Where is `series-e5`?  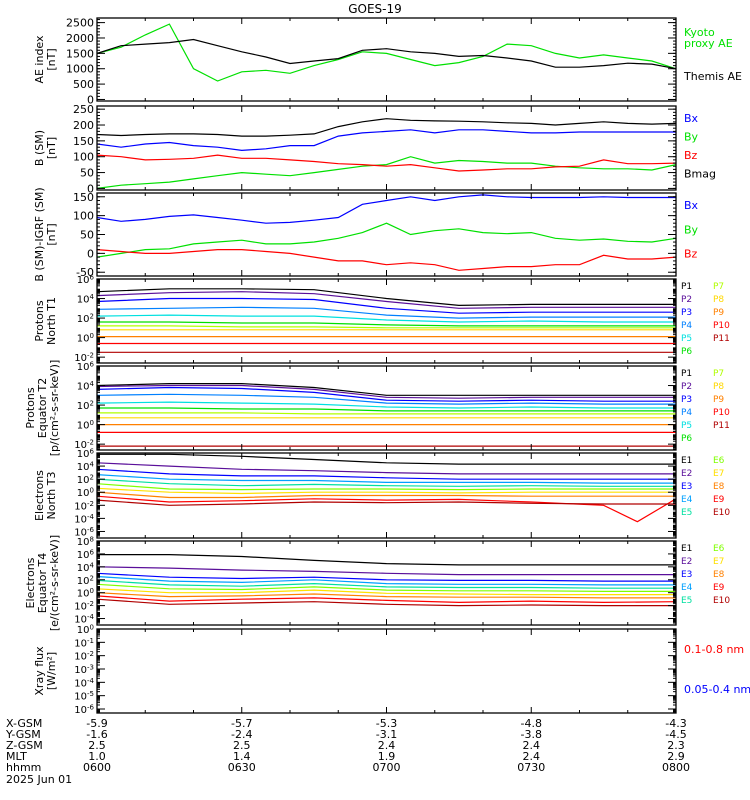
series-e5 is located at coordinates (386, 584).